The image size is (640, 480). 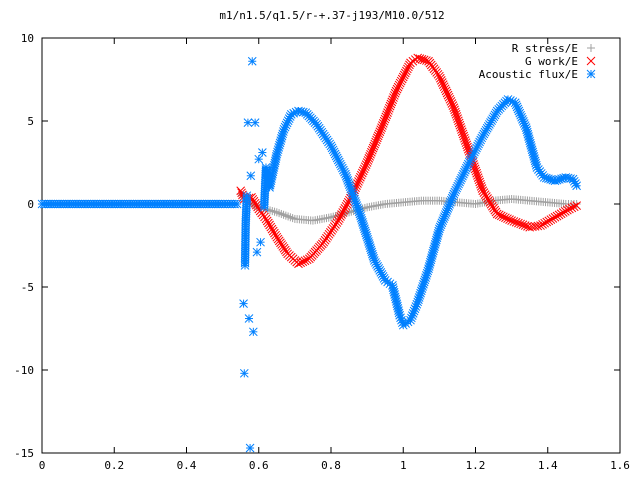 I want to click on x-tick-label: 1.4, so click(x=548, y=465).